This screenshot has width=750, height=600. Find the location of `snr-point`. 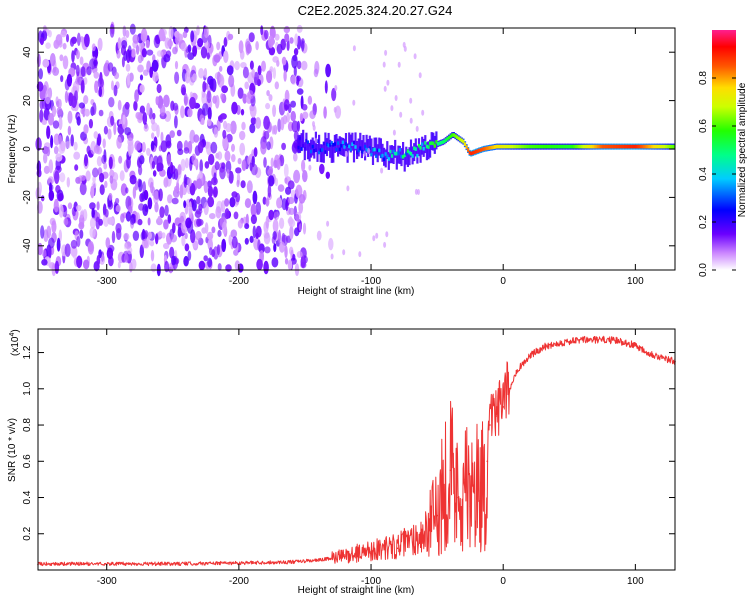

snr-point is located at coordinates (463, 479).